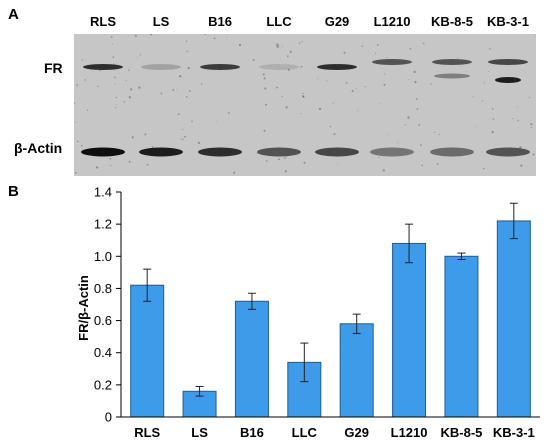 The height and width of the screenshot is (447, 550). I want to click on actin-band-b16, so click(220, 152).